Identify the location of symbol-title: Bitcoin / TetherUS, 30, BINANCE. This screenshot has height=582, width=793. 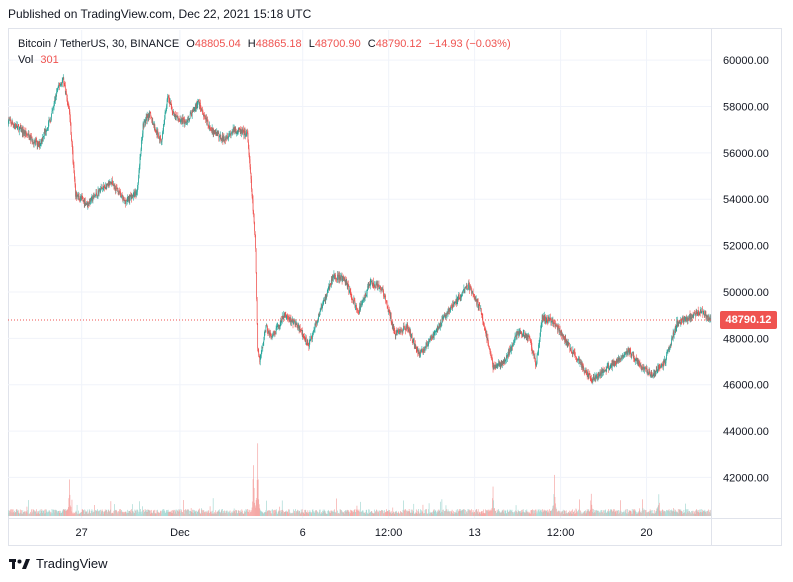
(99, 44).